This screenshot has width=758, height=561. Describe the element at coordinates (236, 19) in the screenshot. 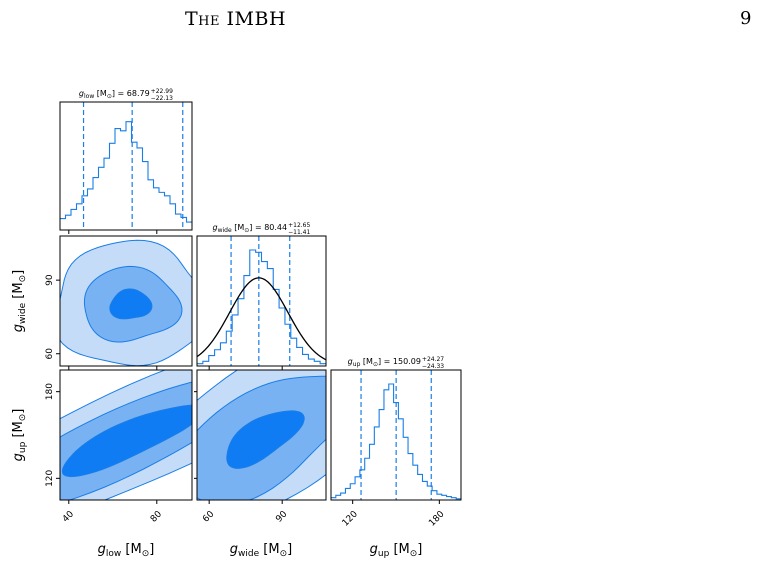

I see `running-head: The IMBH` at that location.